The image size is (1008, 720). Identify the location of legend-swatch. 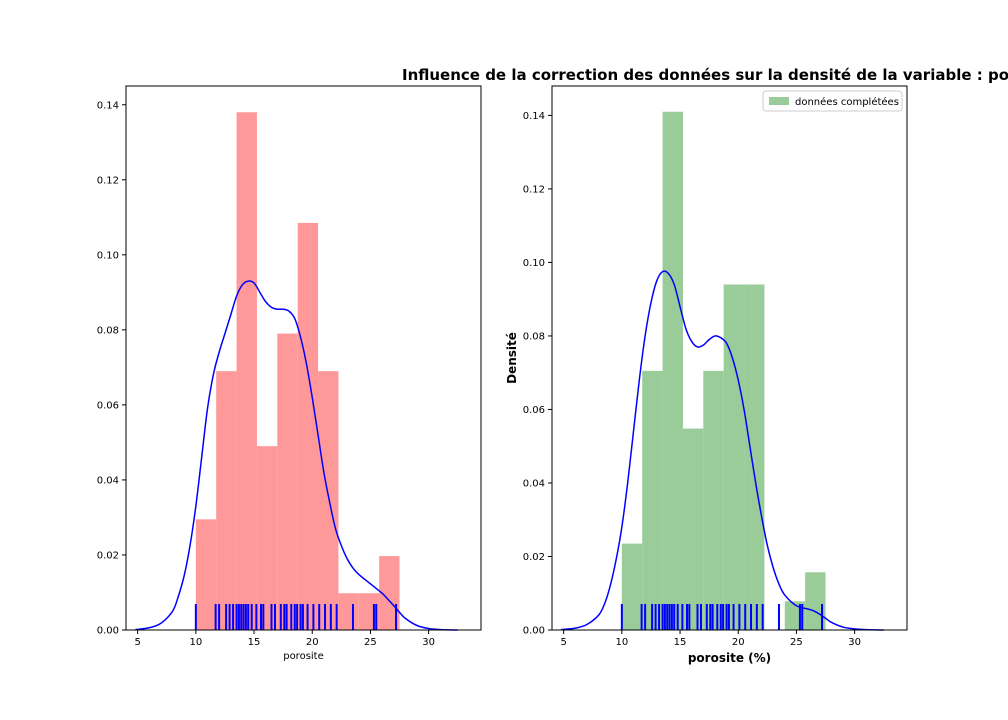
(779, 101).